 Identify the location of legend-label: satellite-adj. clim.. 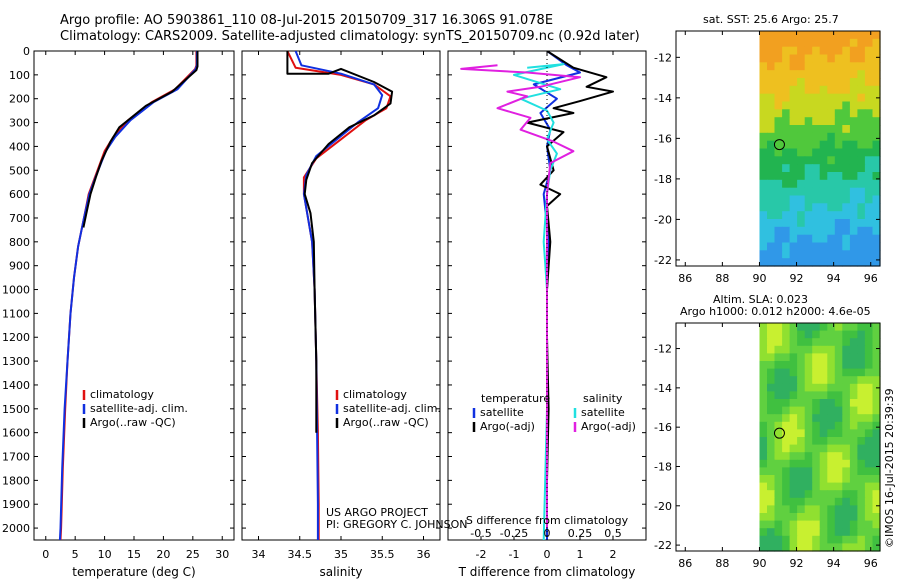
(139, 408).